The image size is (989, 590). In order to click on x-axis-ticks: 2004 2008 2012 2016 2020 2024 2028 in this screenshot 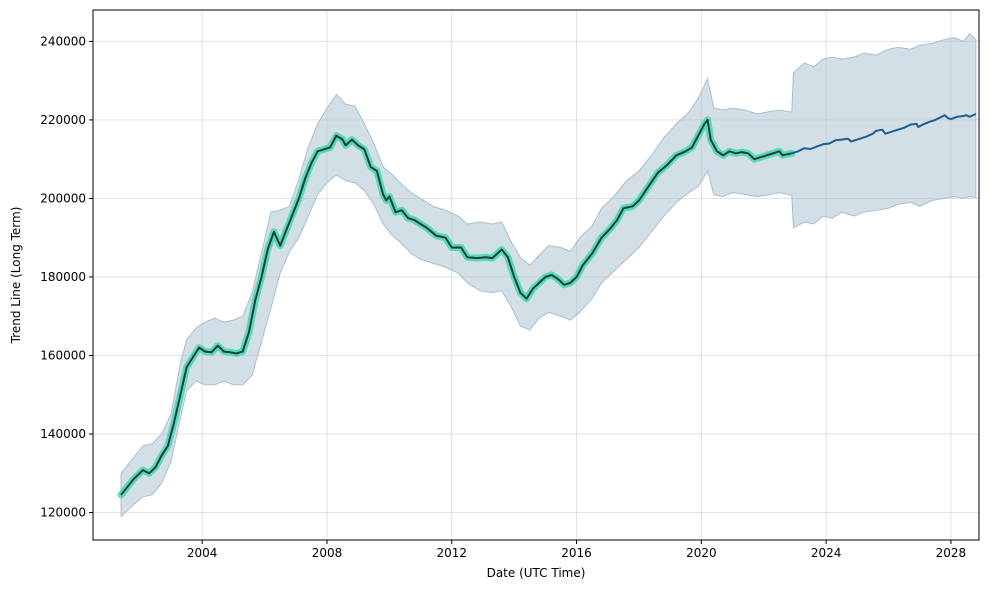, I will do `click(576, 550)`.